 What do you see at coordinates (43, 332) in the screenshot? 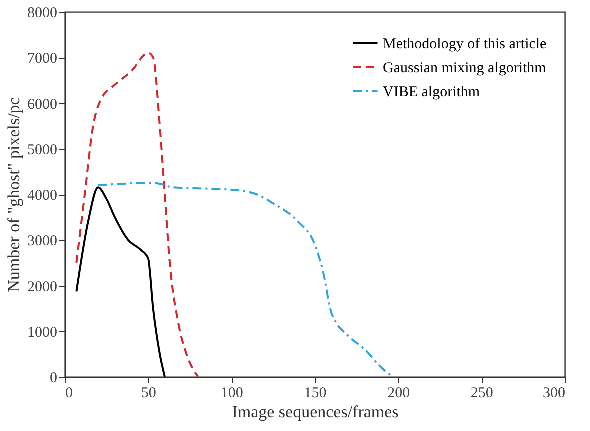
I see `y-tick-label: 1000` at bounding box center [43, 332].